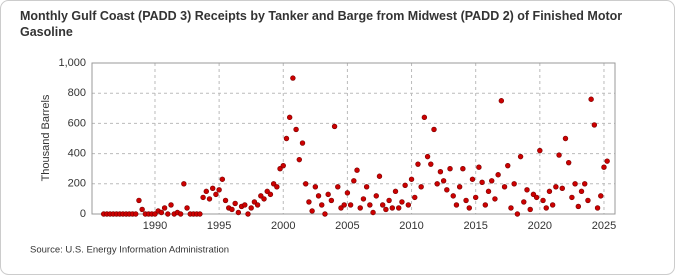 Image resolution: width=675 pixels, height=275 pixels. Describe the element at coordinates (283, 226) in the screenshot. I see `x-tick-label: 2000` at that location.